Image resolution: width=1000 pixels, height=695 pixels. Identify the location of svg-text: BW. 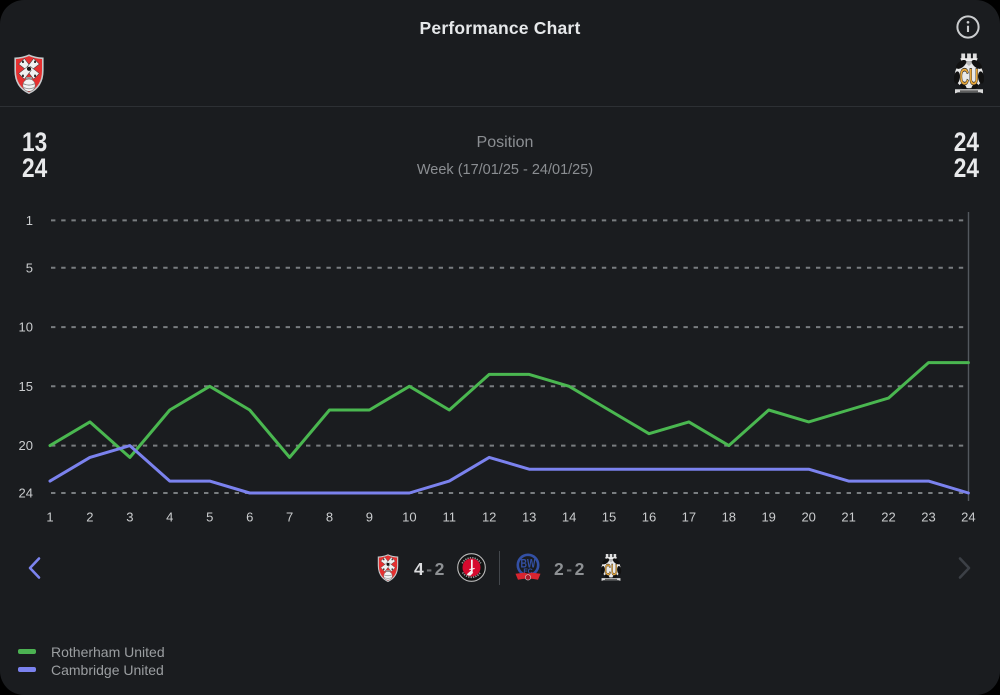
(528, 564).